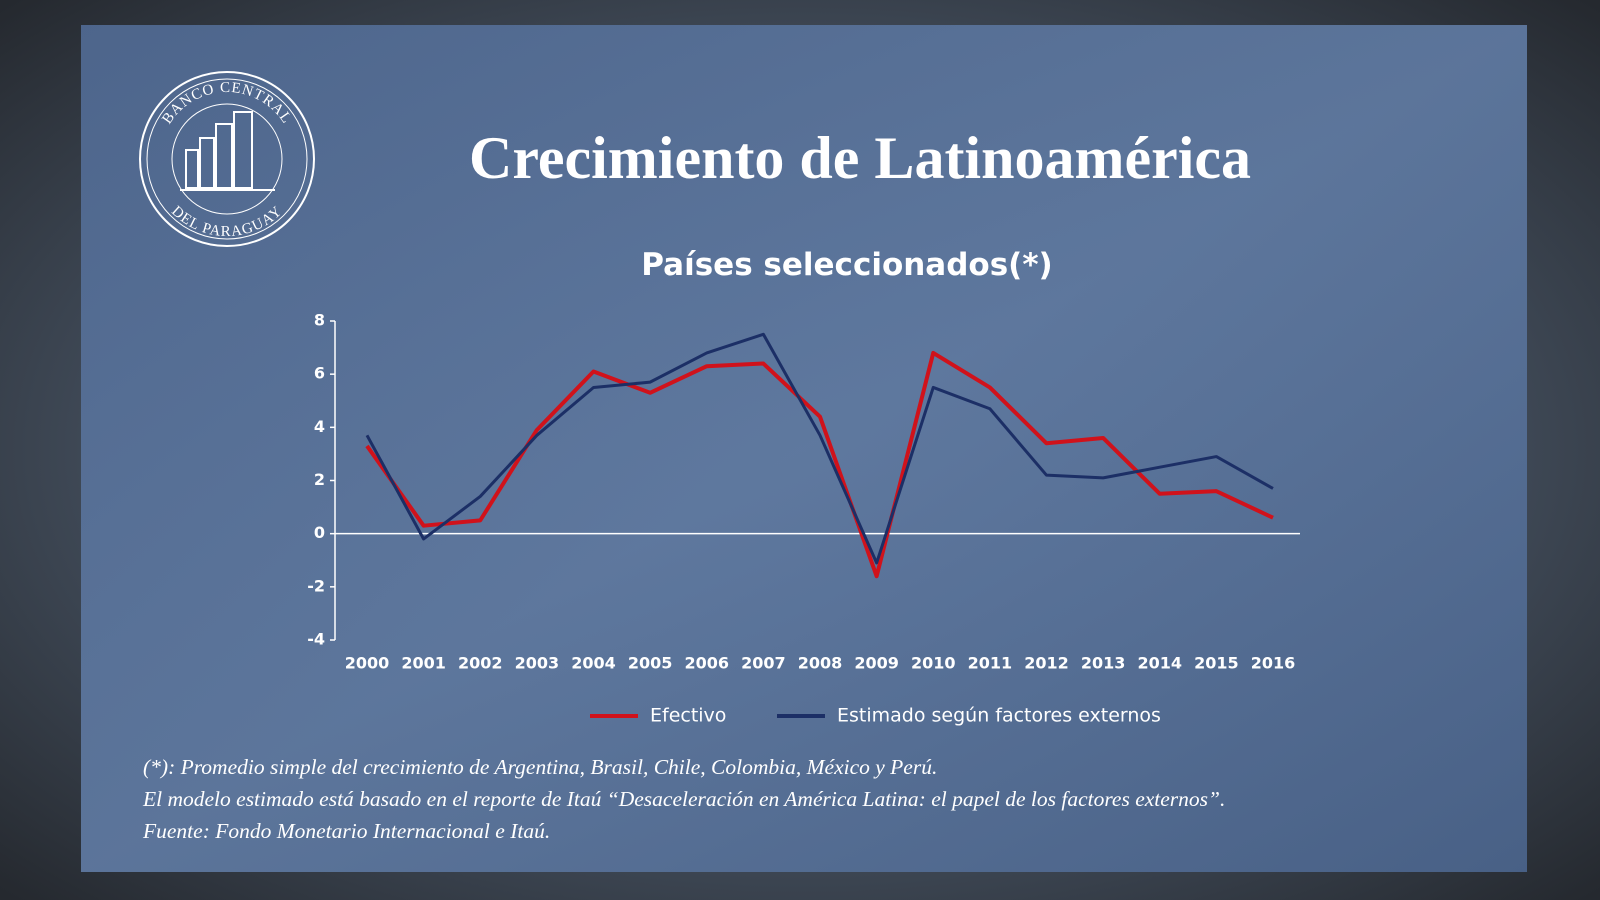 This screenshot has height=900, width=1600. Describe the element at coordinates (706, 663) in the screenshot. I see `x-tick-label: 2006` at that location.